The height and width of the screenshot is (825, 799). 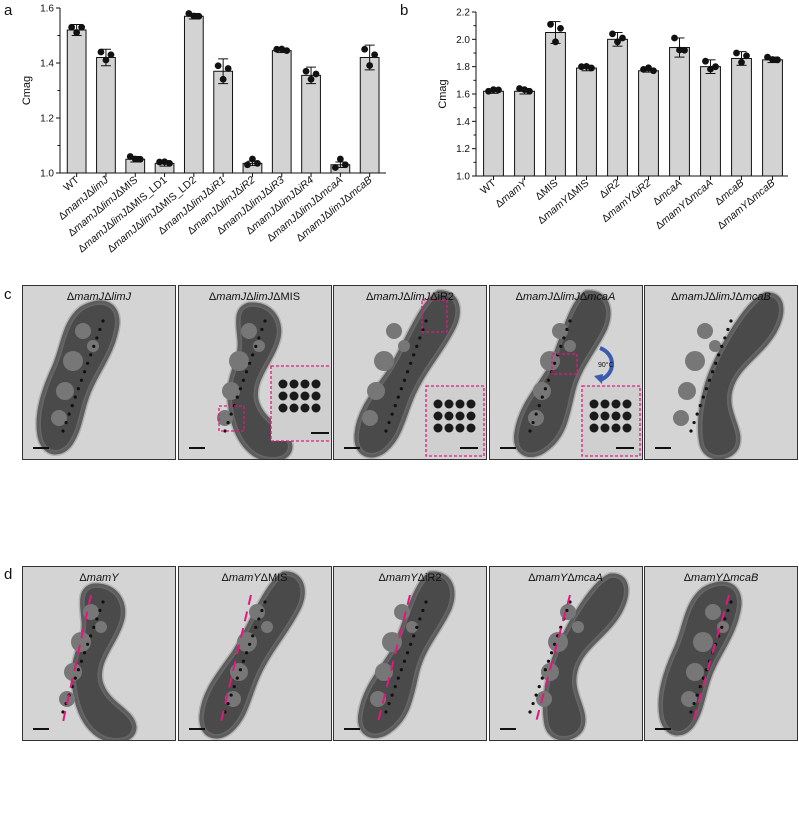 What do you see at coordinates (8, 574) in the screenshot?
I see `panel-label-d: d` at bounding box center [8, 574].